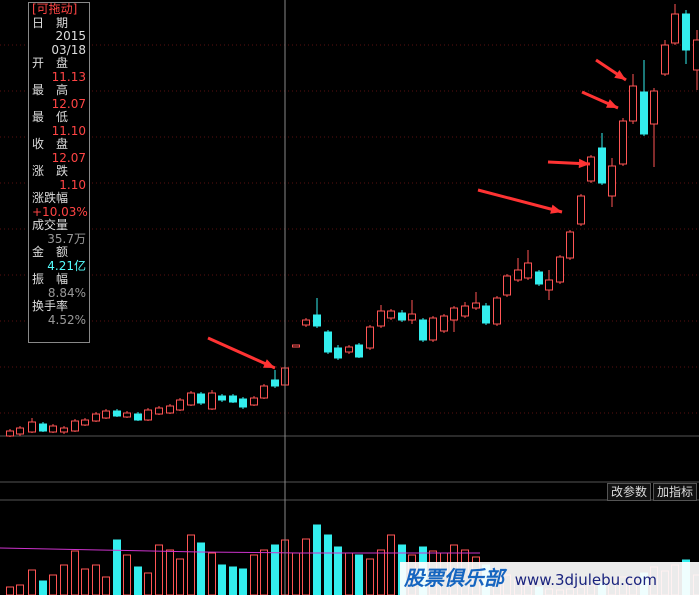 The height and width of the screenshot is (595, 699). Describe the element at coordinates (72, 184) in the screenshot. I see `field-value: 1.10` at that location.